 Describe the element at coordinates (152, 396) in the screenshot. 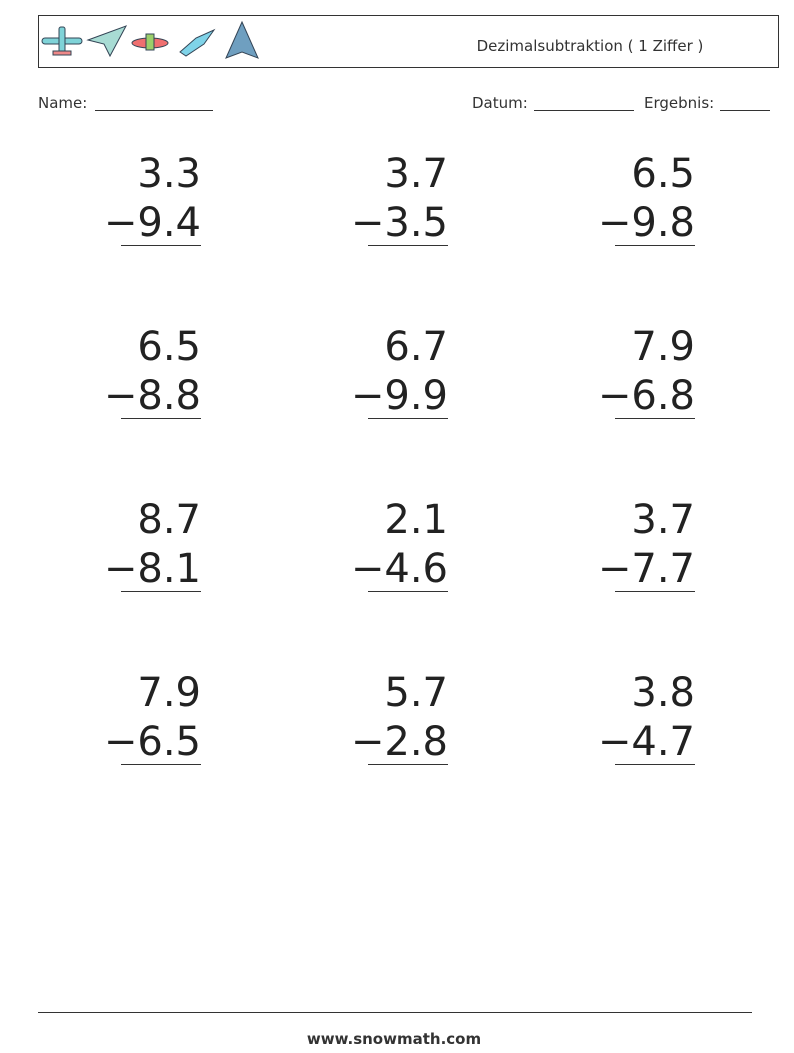

I see `problem-bottom: −8.8` at that location.